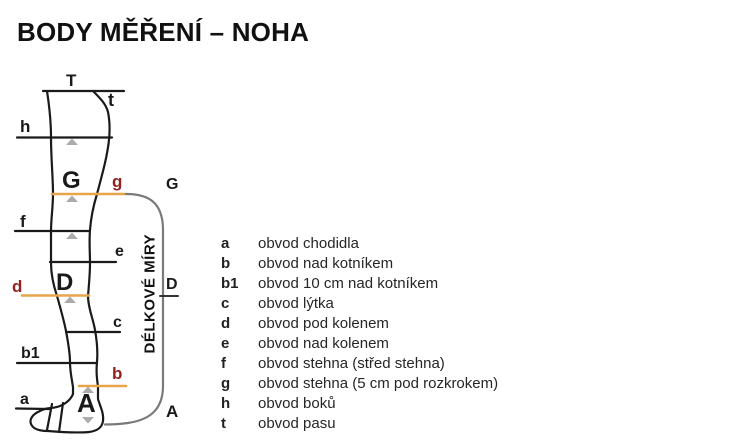  I want to click on marker-triangle-up-d, so click(70, 299).